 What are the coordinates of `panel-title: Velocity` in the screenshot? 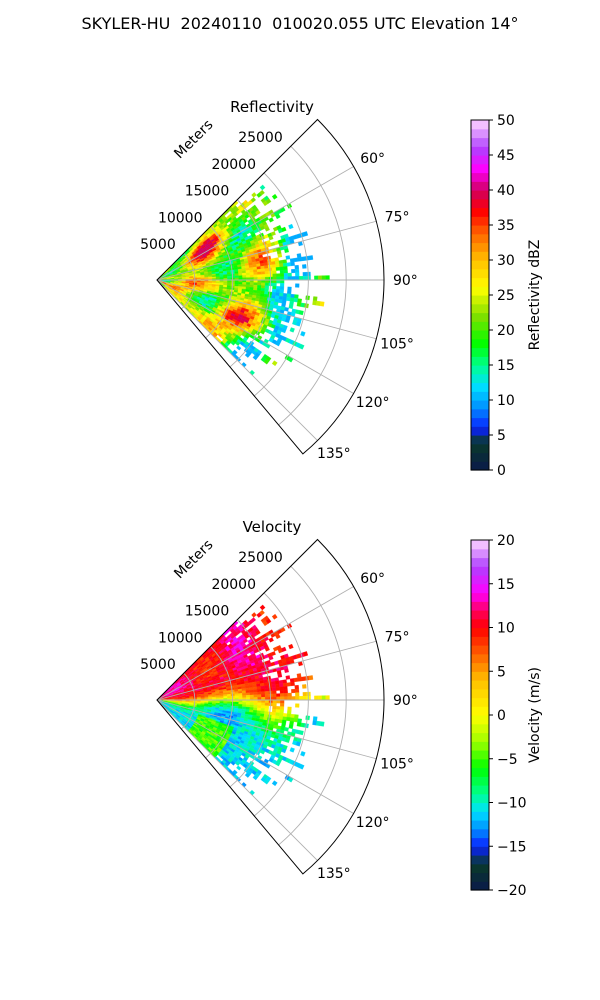 It's located at (272, 527).